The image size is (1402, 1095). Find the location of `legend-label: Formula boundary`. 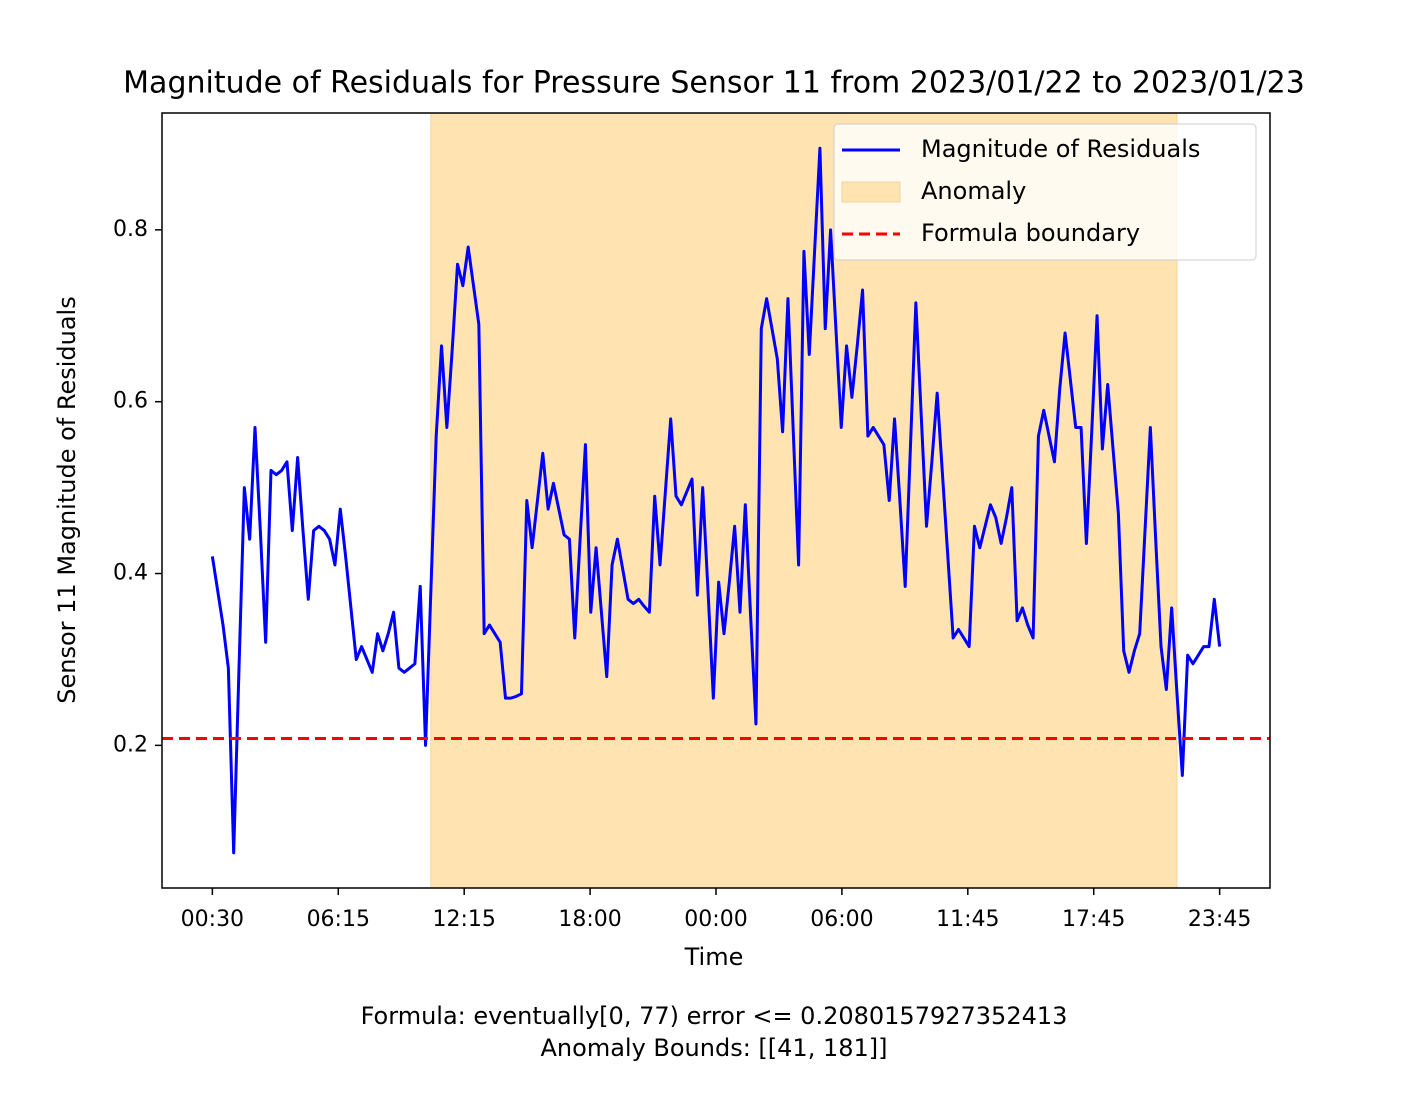

legend-label: Formula boundary is located at coordinates (1030, 233).